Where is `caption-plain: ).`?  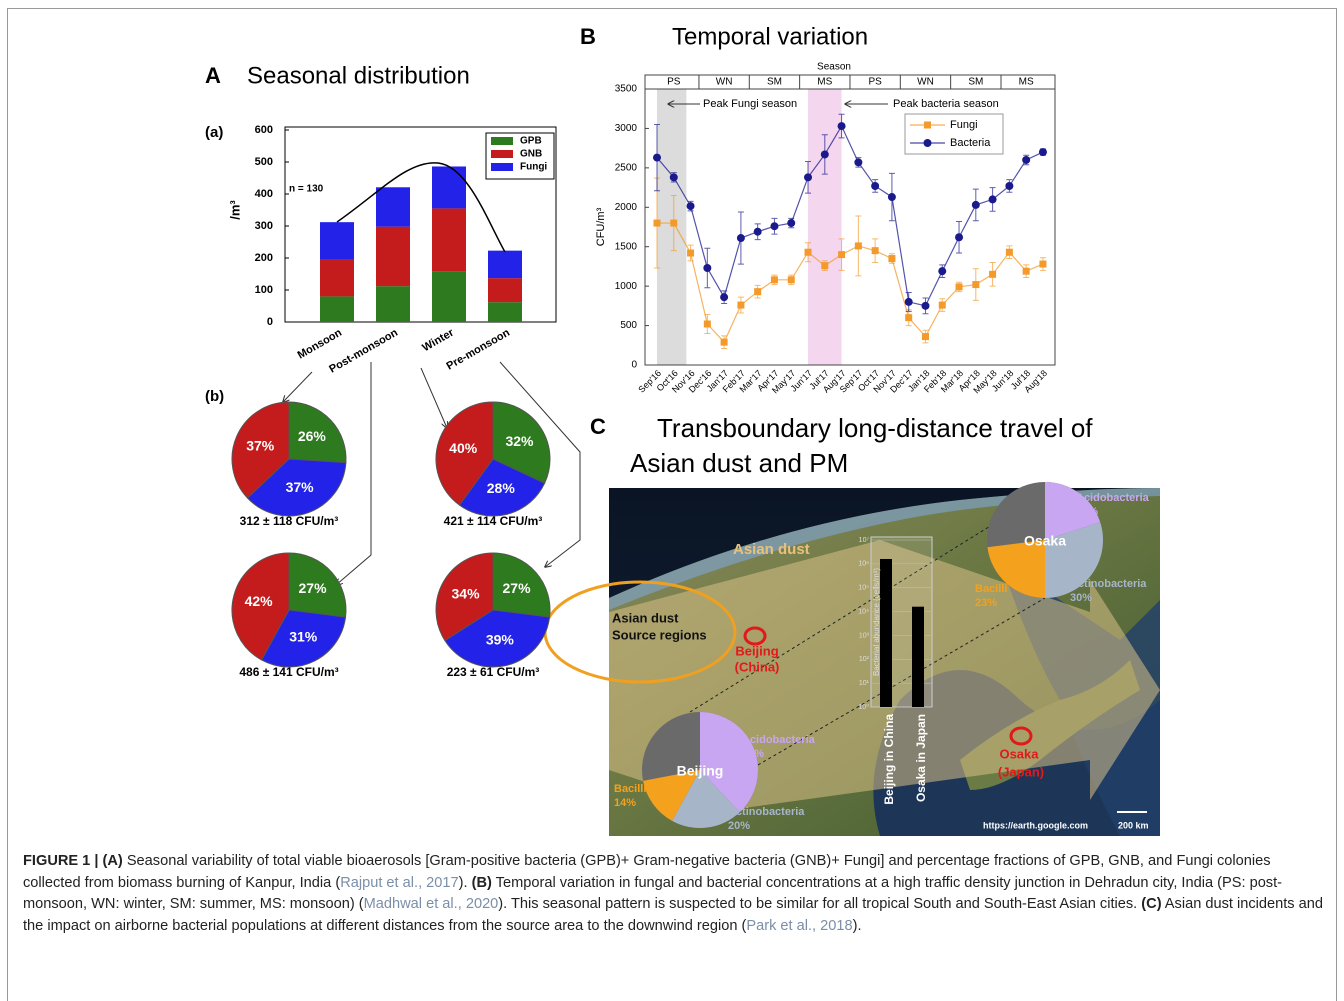
caption-plain: ). is located at coordinates (465, 882).